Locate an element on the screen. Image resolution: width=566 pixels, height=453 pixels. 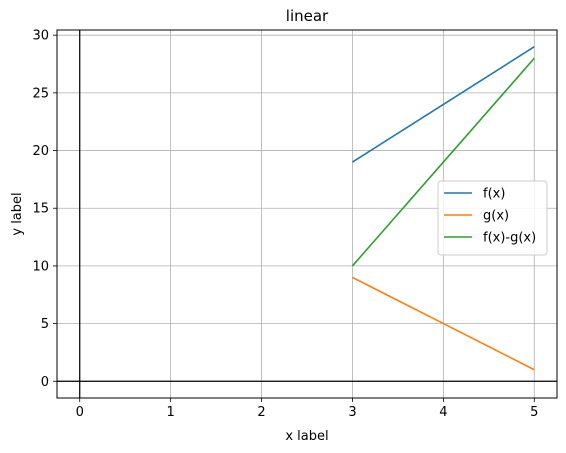
x-tick-label: 3 is located at coordinates (352, 412).